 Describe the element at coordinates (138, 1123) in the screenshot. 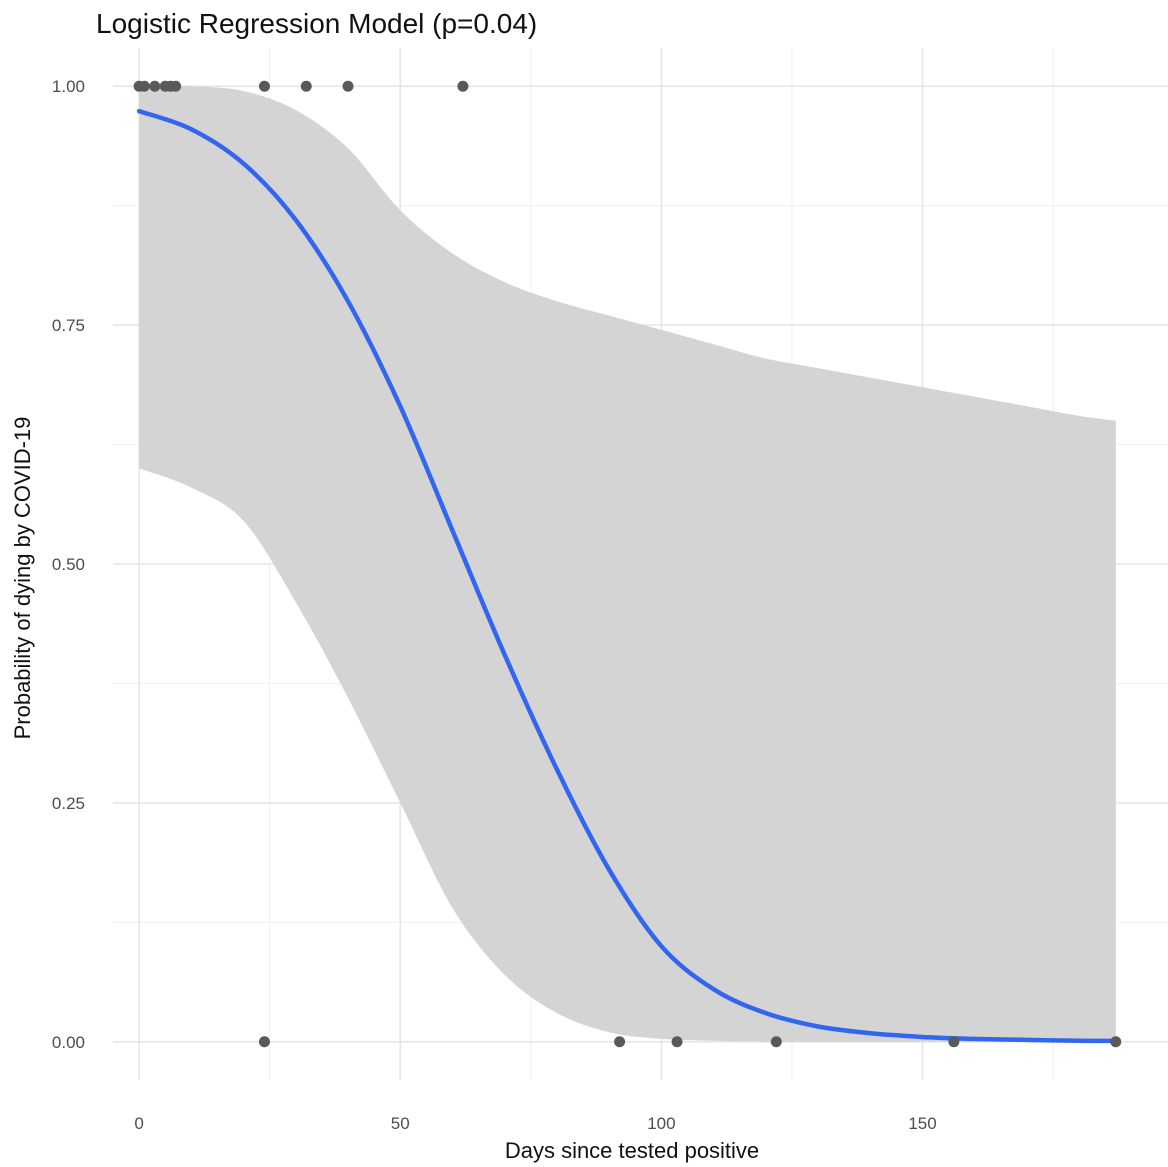

I see `x-tick-label: 0` at that location.